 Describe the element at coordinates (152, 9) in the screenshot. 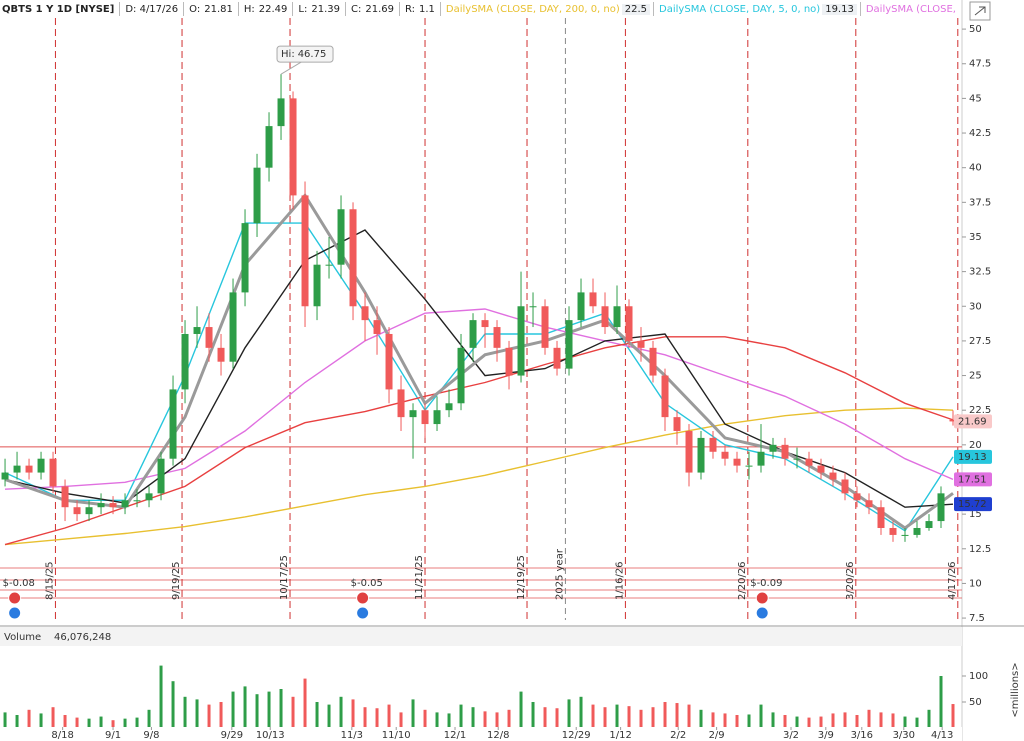

I see `date: D: 4/17/26` at that location.